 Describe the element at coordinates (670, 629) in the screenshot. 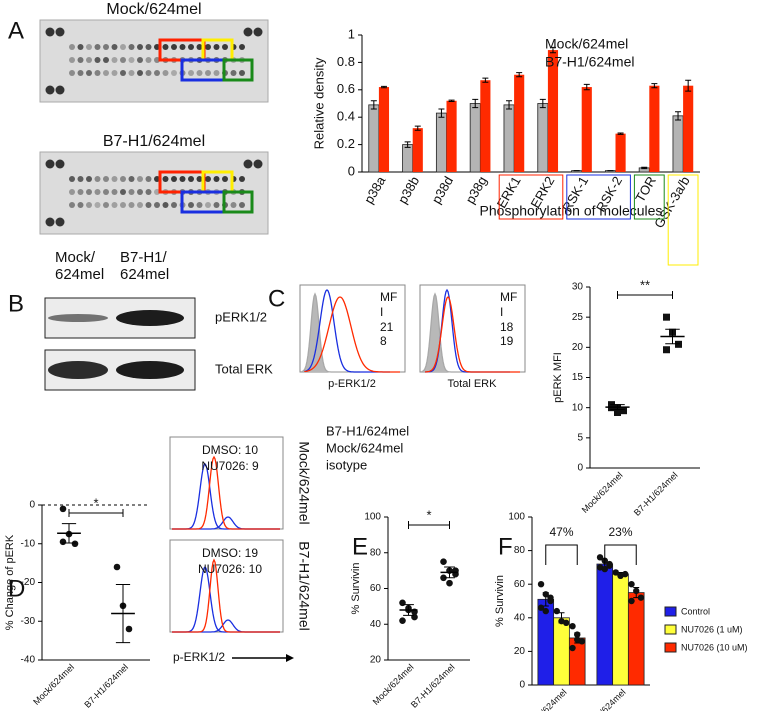

I see `legend-swatch` at that location.